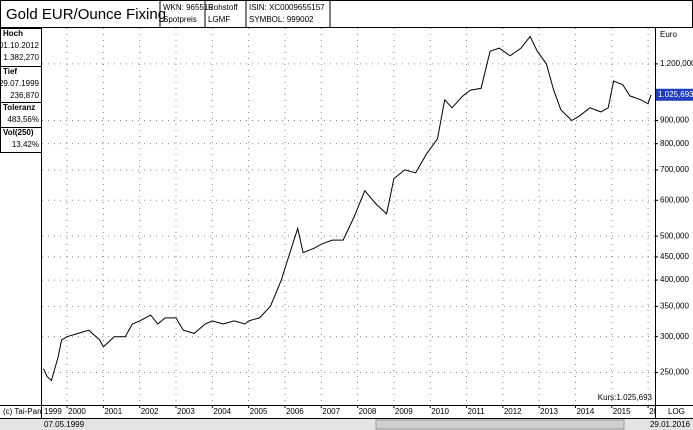 The image size is (693, 430). Describe the element at coordinates (674, 169) in the screenshot. I see `y-tick-label: 700,000` at that location.